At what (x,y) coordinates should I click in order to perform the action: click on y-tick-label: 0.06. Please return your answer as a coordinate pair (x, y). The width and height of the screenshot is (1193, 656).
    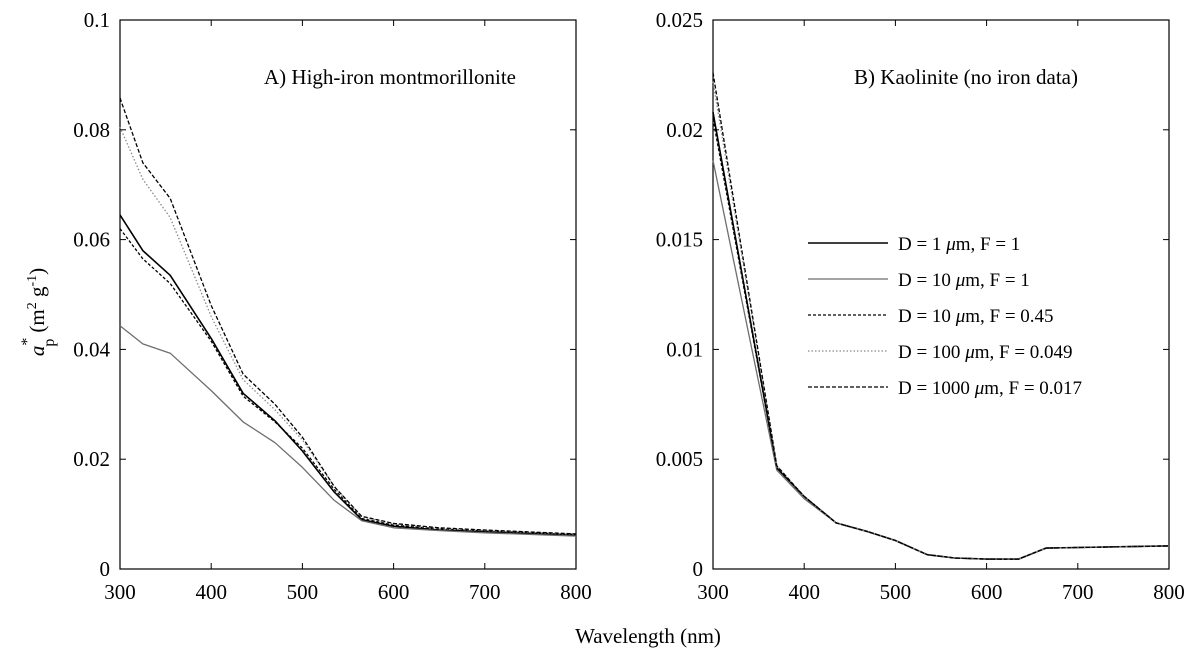
    Looking at the image, I should click on (91, 240).